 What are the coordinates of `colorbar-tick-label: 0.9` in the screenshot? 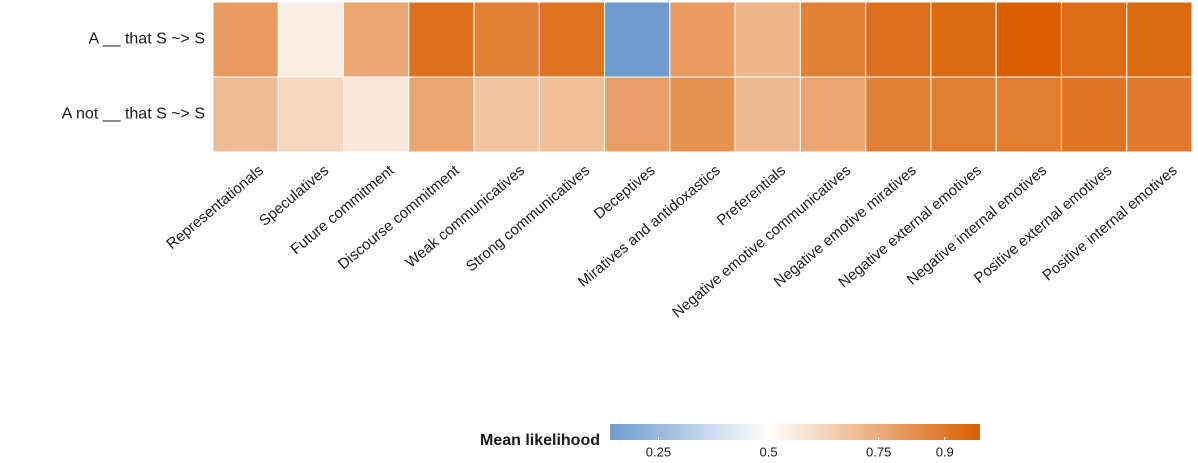 It's located at (945, 451).